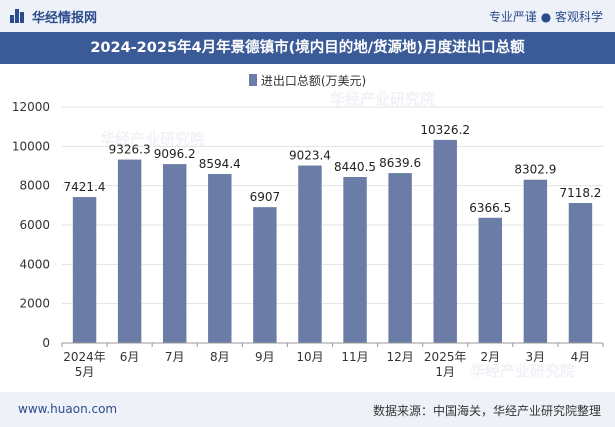  Describe the element at coordinates (545, 17) in the screenshot. I see `tagline: 专业严谨 ● 客观科学` at that location.